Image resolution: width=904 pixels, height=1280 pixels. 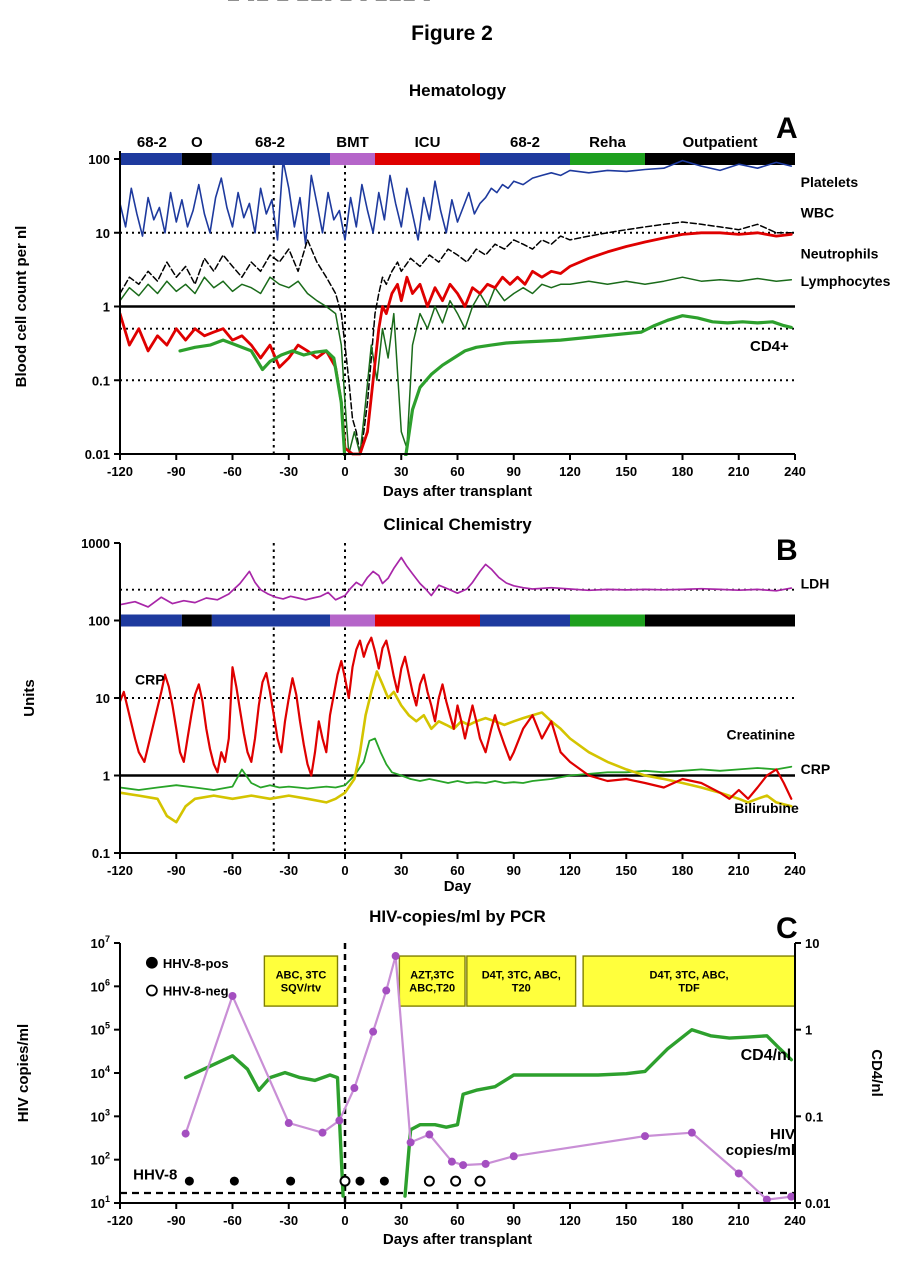 What do you see at coordinates (100, 1159) in the screenshot?
I see `svg-text: 102` at bounding box center [100, 1159].